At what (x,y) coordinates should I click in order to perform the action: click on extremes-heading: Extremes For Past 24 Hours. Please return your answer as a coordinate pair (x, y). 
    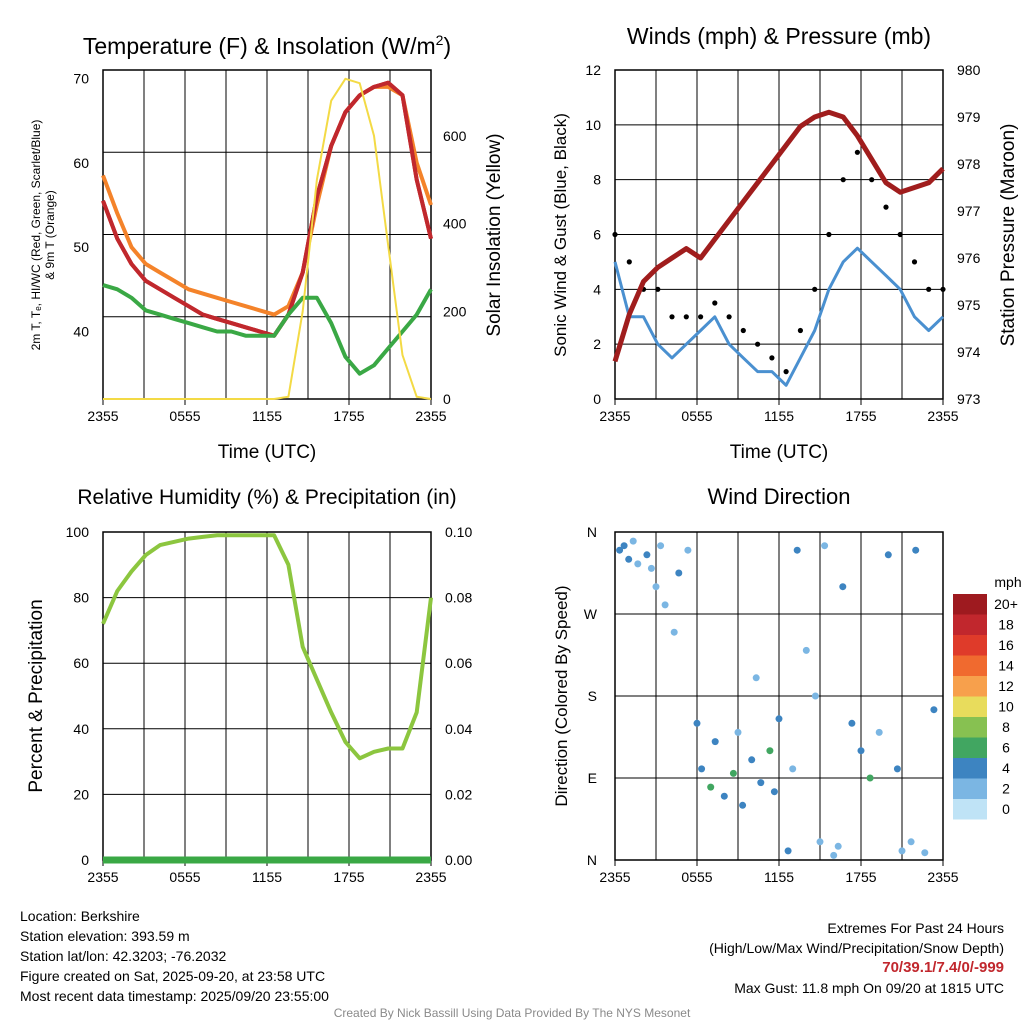
    Looking at the image, I should click on (915, 928).